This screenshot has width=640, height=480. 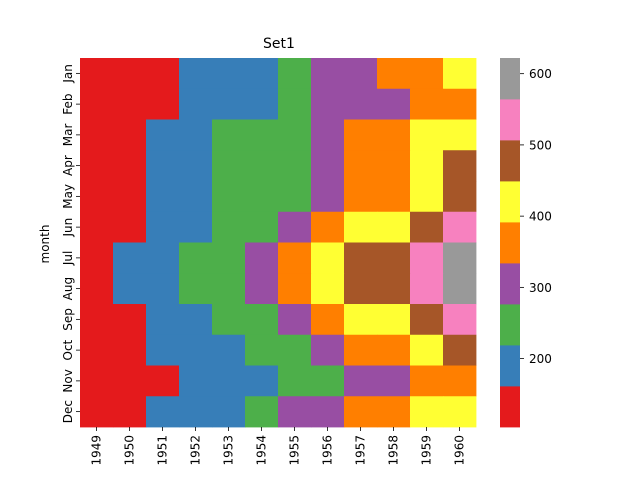 What do you see at coordinates (97, 320) in the screenshot?
I see `heatmap-cell-sep-1949` at bounding box center [97, 320].